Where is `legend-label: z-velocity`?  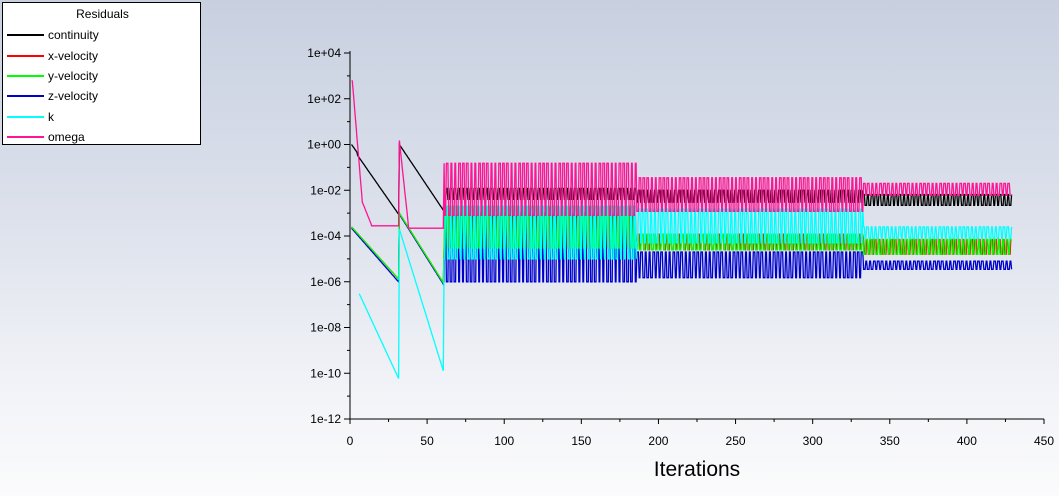 legend-label: z-velocity is located at coordinates (73, 96).